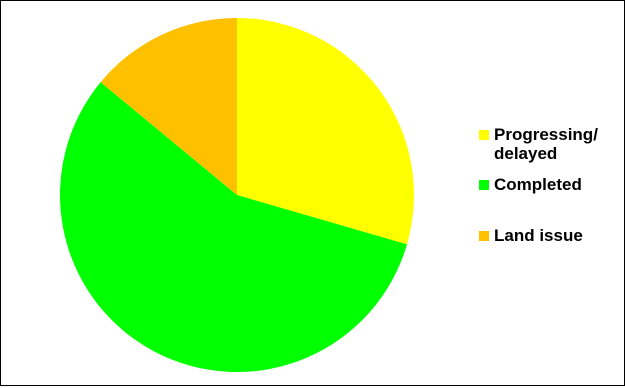 The image size is (625, 388). I want to click on legend-item-land-issue: Land issue, so click(551, 235).